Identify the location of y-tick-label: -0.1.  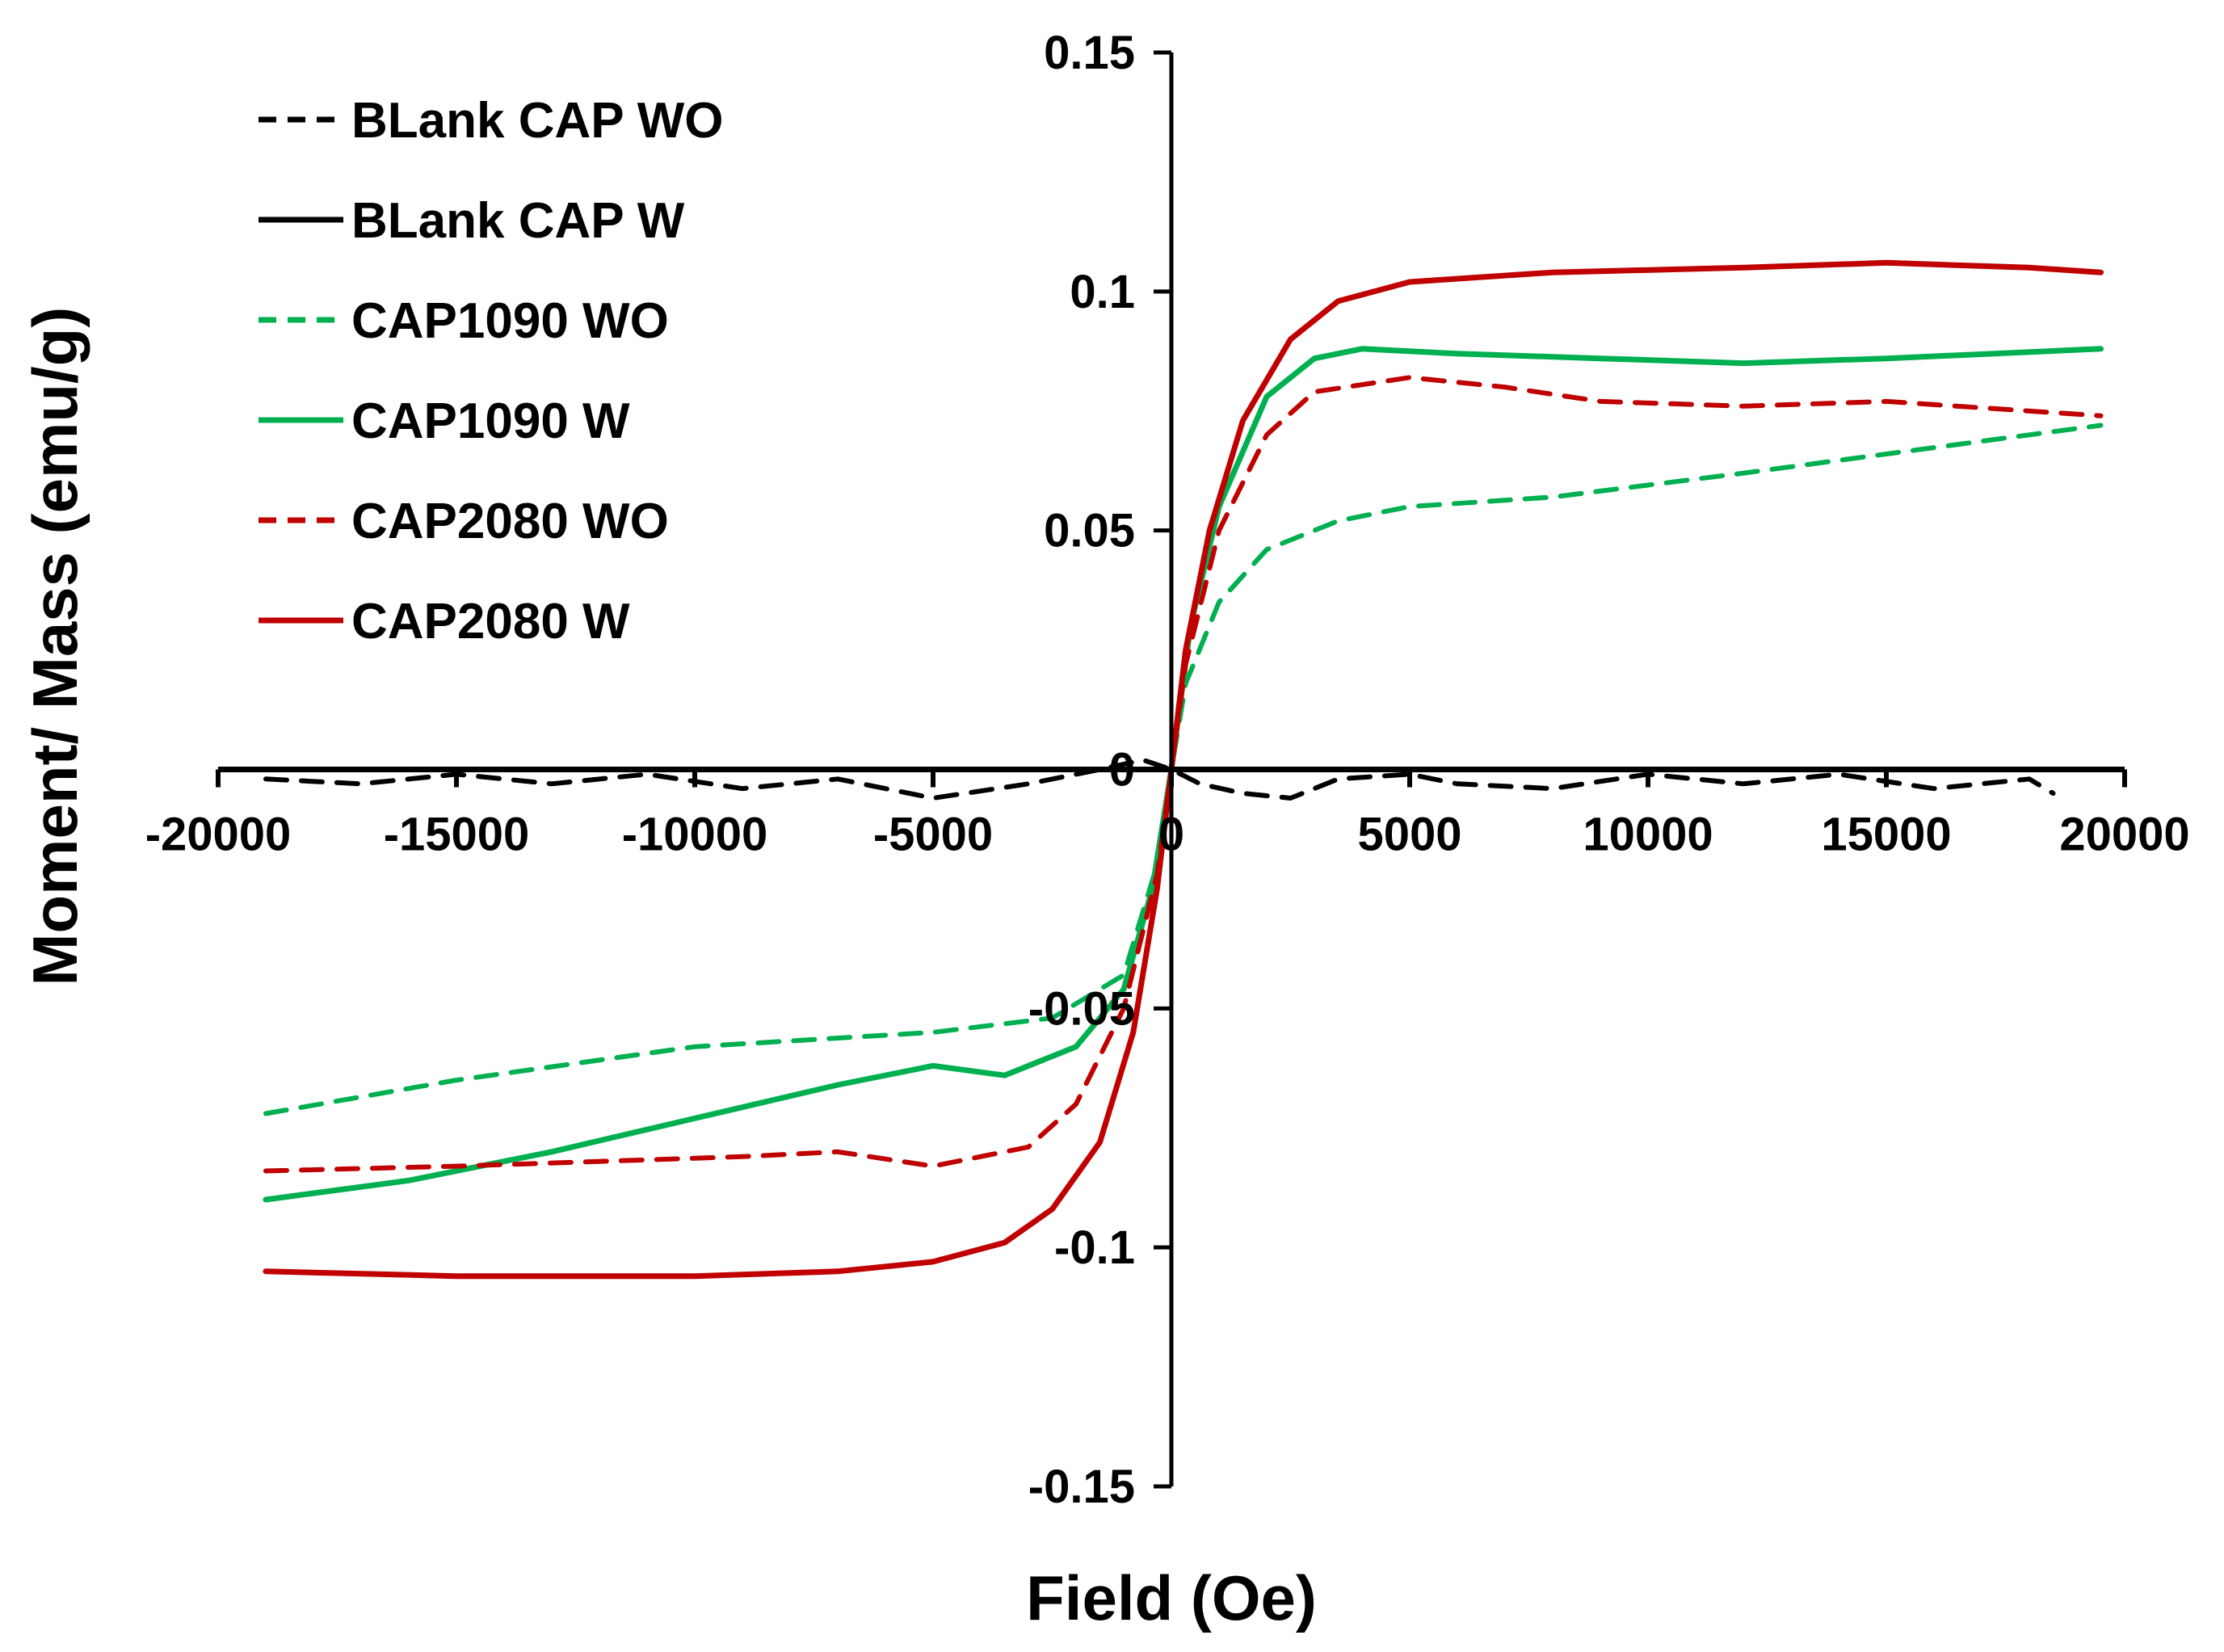
(1094, 1247).